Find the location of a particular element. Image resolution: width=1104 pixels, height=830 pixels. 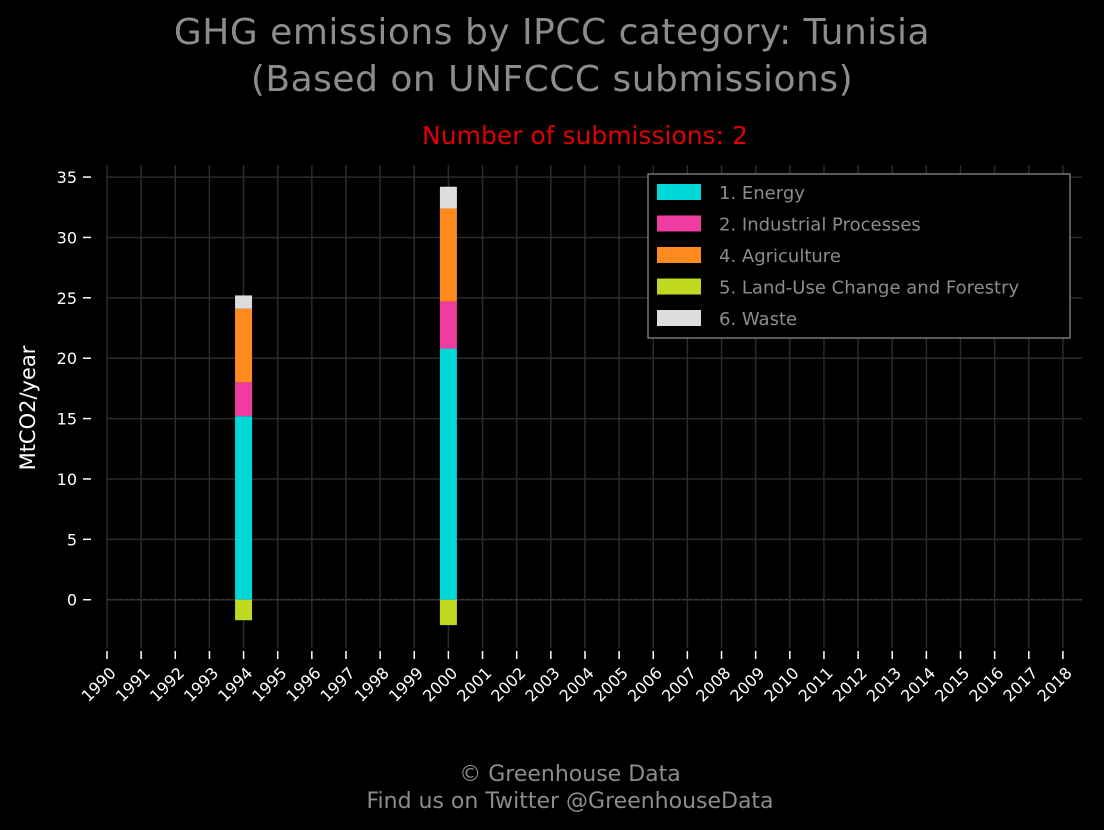

x-tick-label: 2006 is located at coordinates (645, 684).